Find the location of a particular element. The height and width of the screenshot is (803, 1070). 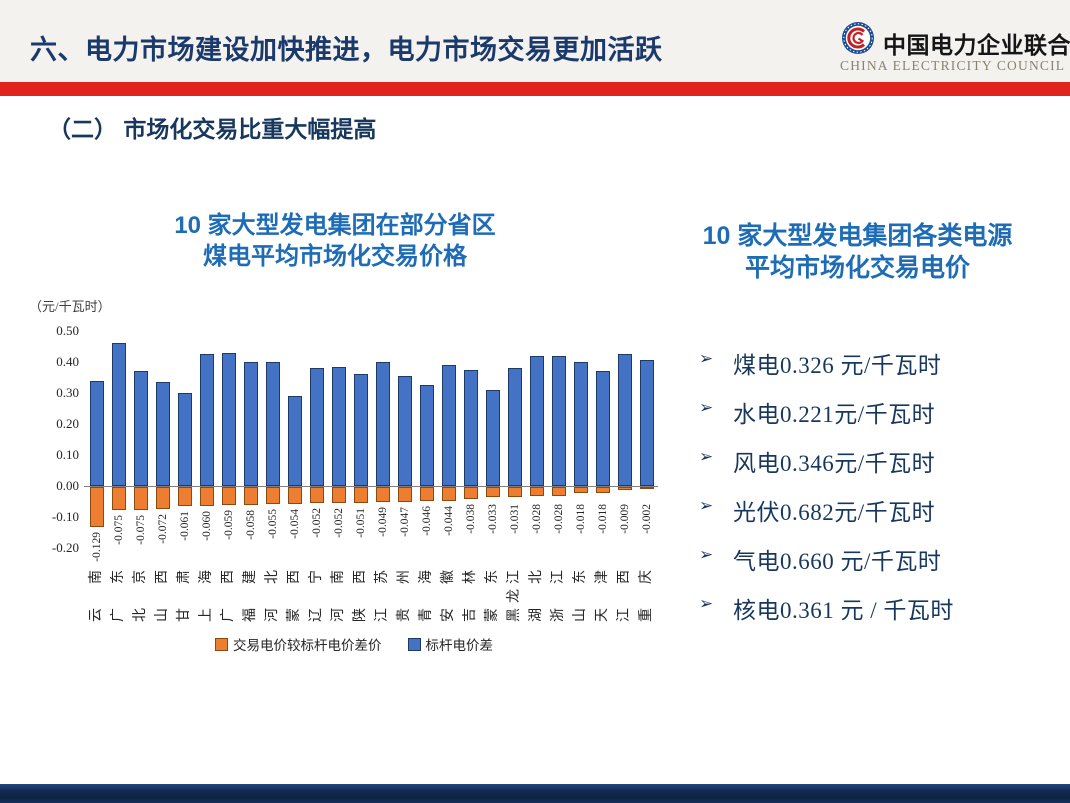

legend-label-benchmark-diff: 标杆电价差 is located at coordinates (459, 645).